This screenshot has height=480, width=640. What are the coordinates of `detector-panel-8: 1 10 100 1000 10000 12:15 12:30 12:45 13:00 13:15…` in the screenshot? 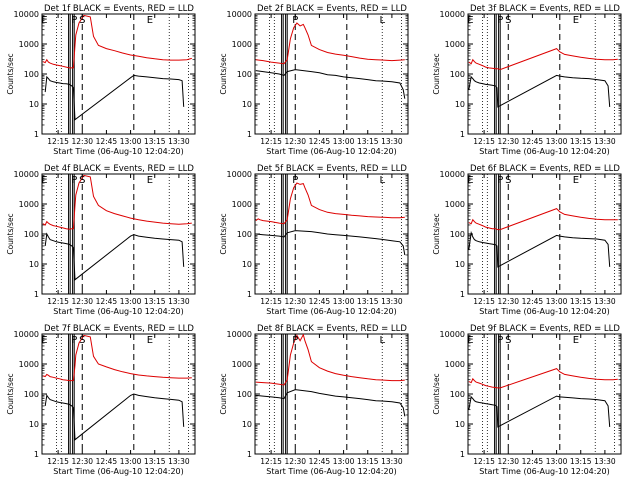 It's located at (314, 400).